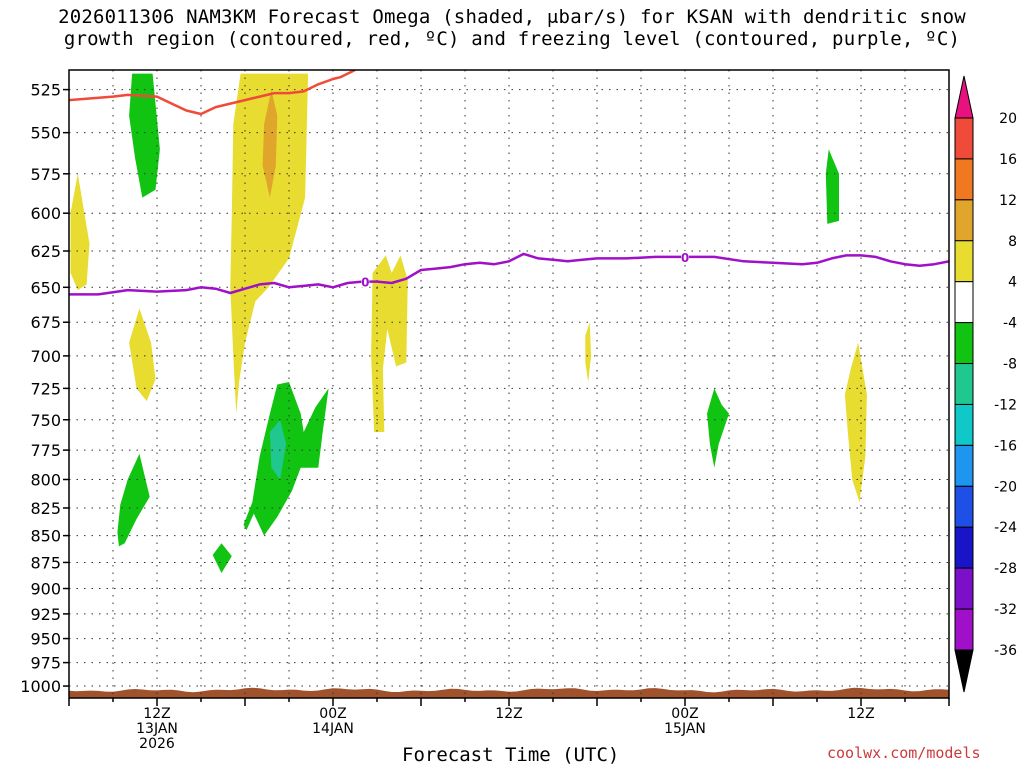  I want to click on y-tick-label: 925, so click(45, 614).